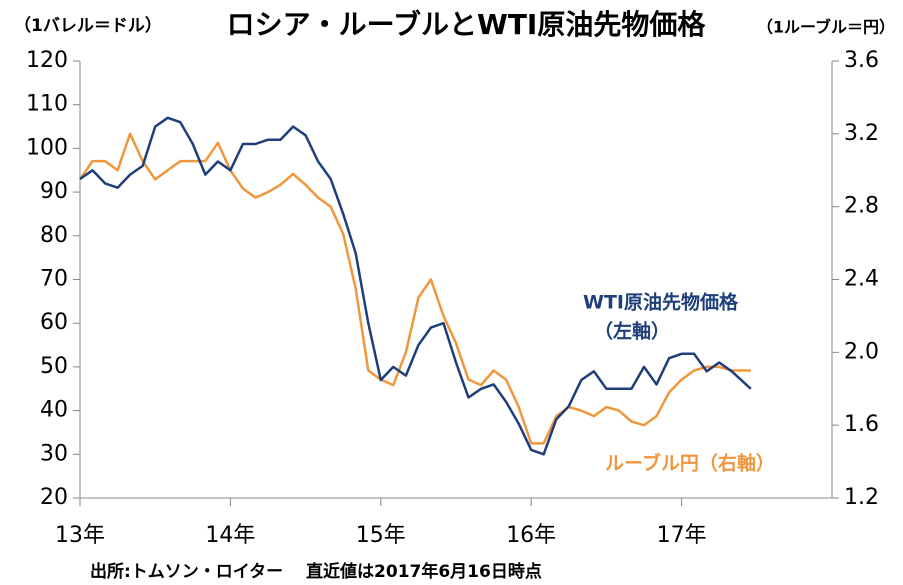 The height and width of the screenshot is (585, 903). Describe the element at coordinates (54, 191) in the screenshot. I see `y-tick-label: 90` at that location.